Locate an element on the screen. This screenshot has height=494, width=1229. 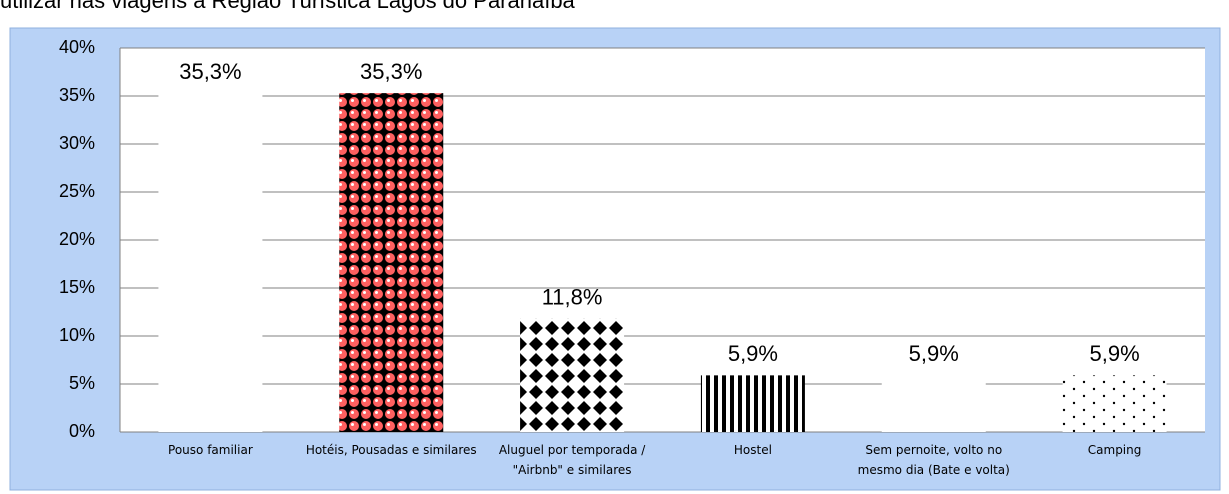
data-label: 11,8% is located at coordinates (572, 297).